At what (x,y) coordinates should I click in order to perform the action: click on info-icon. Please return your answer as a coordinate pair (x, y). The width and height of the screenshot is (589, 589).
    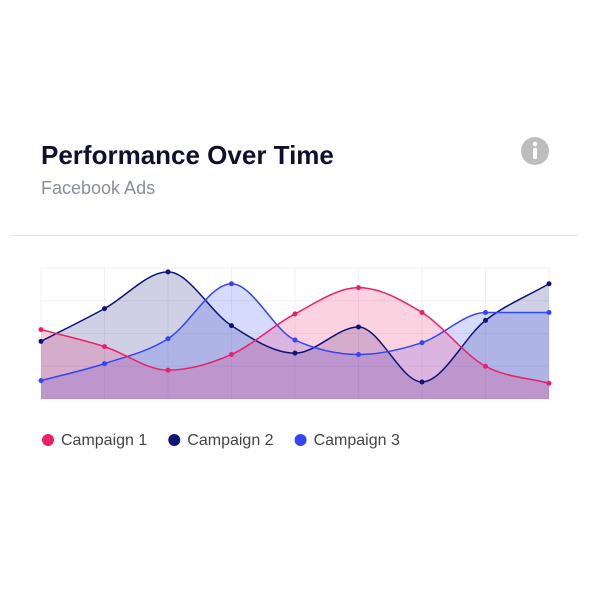
    Looking at the image, I should click on (535, 151).